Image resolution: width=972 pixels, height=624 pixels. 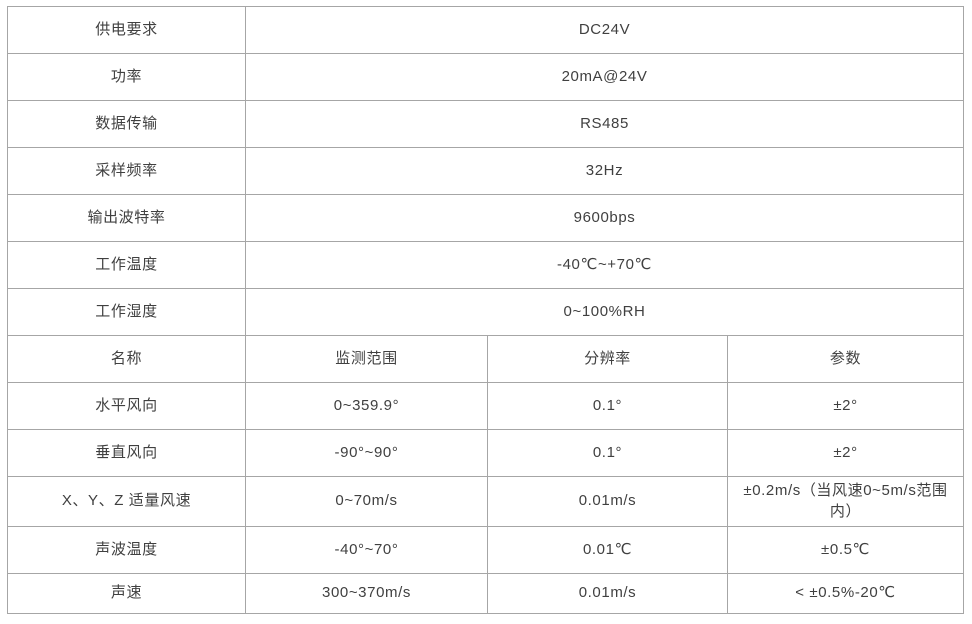 What do you see at coordinates (604, 218) in the screenshot?
I see `spec-value: 9600bps` at bounding box center [604, 218].